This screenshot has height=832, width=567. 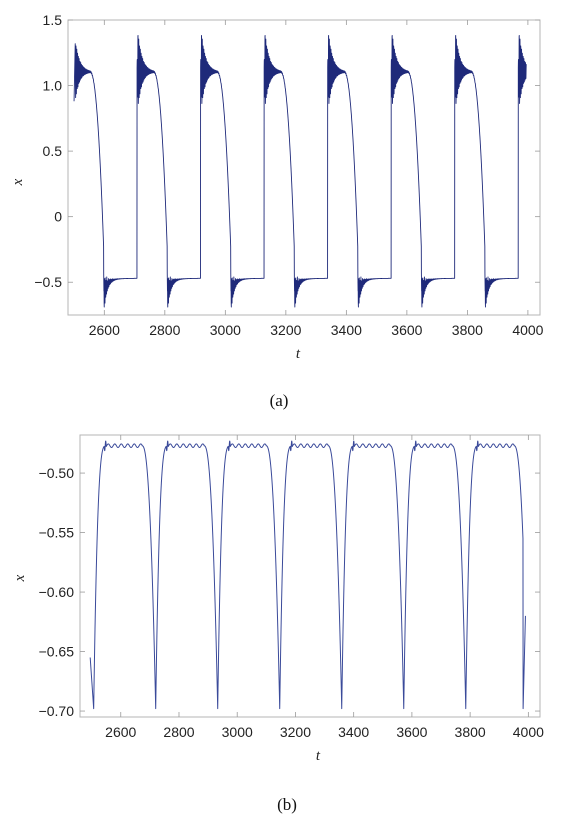 I want to click on caption-a: (a), so click(x=279, y=400).